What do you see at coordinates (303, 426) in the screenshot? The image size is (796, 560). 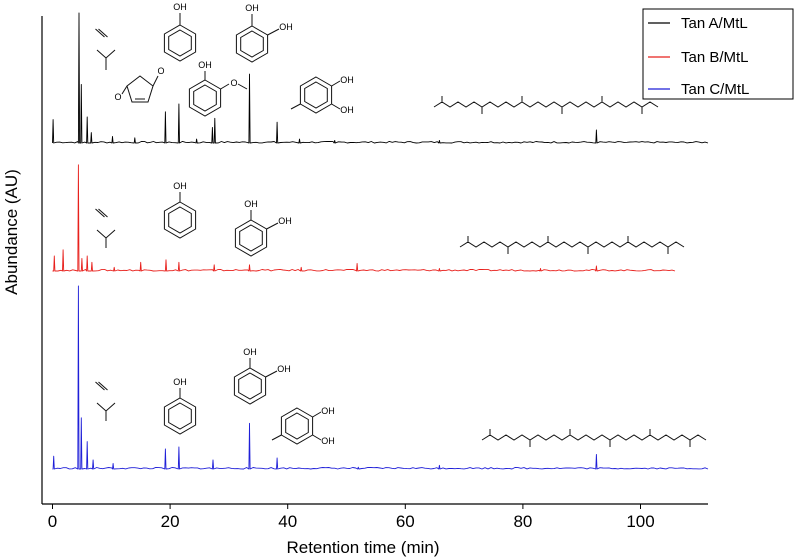 I see `methylcatechol-structure-c: OH OH` at bounding box center [303, 426].